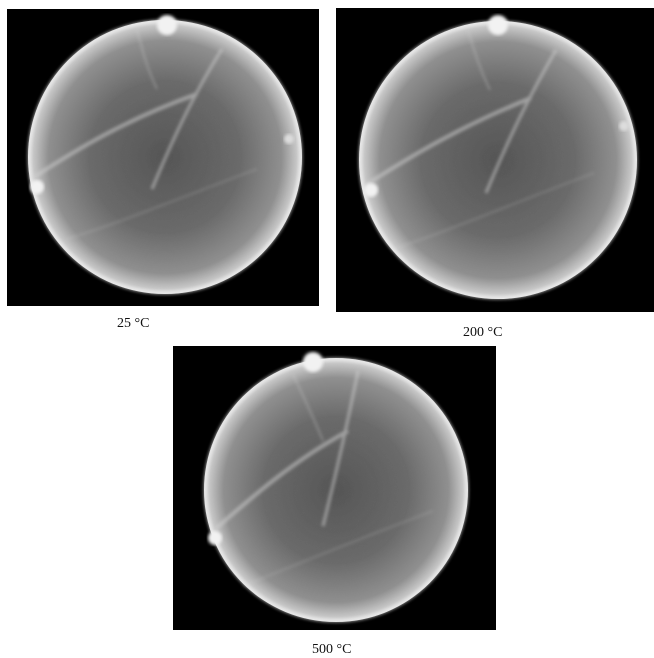 The height and width of the screenshot is (658, 654). Describe the element at coordinates (133, 323) in the screenshot. I see `caption-25c: 25 °C` at that location.